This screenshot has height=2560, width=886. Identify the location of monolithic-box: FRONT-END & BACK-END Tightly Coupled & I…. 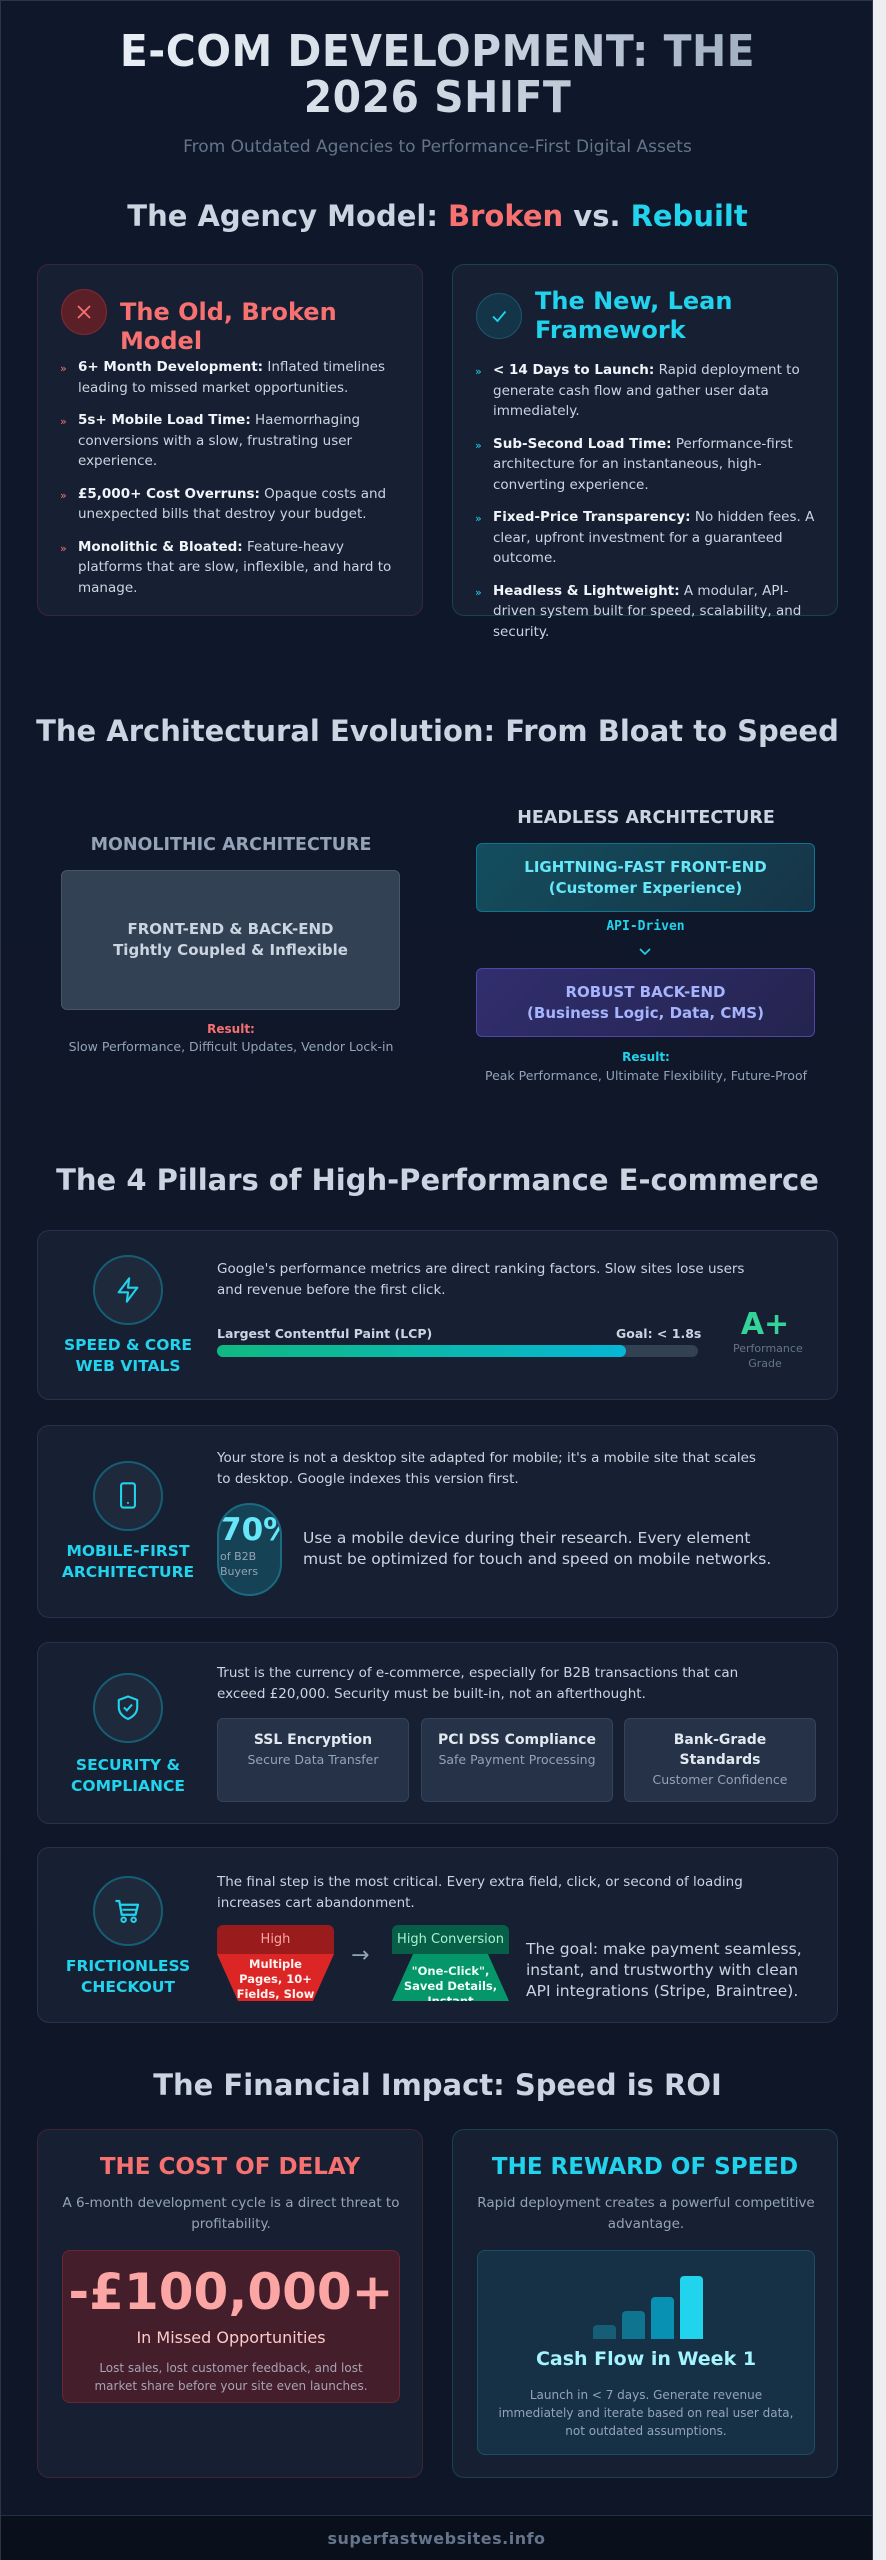
(230, 940).